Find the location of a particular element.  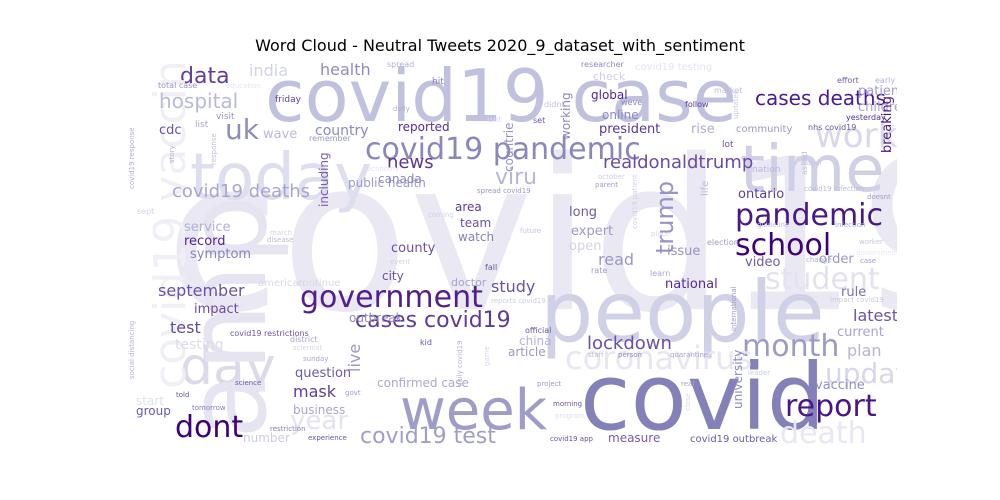

word-guideline: guideline is located at coordinates (773, 225).